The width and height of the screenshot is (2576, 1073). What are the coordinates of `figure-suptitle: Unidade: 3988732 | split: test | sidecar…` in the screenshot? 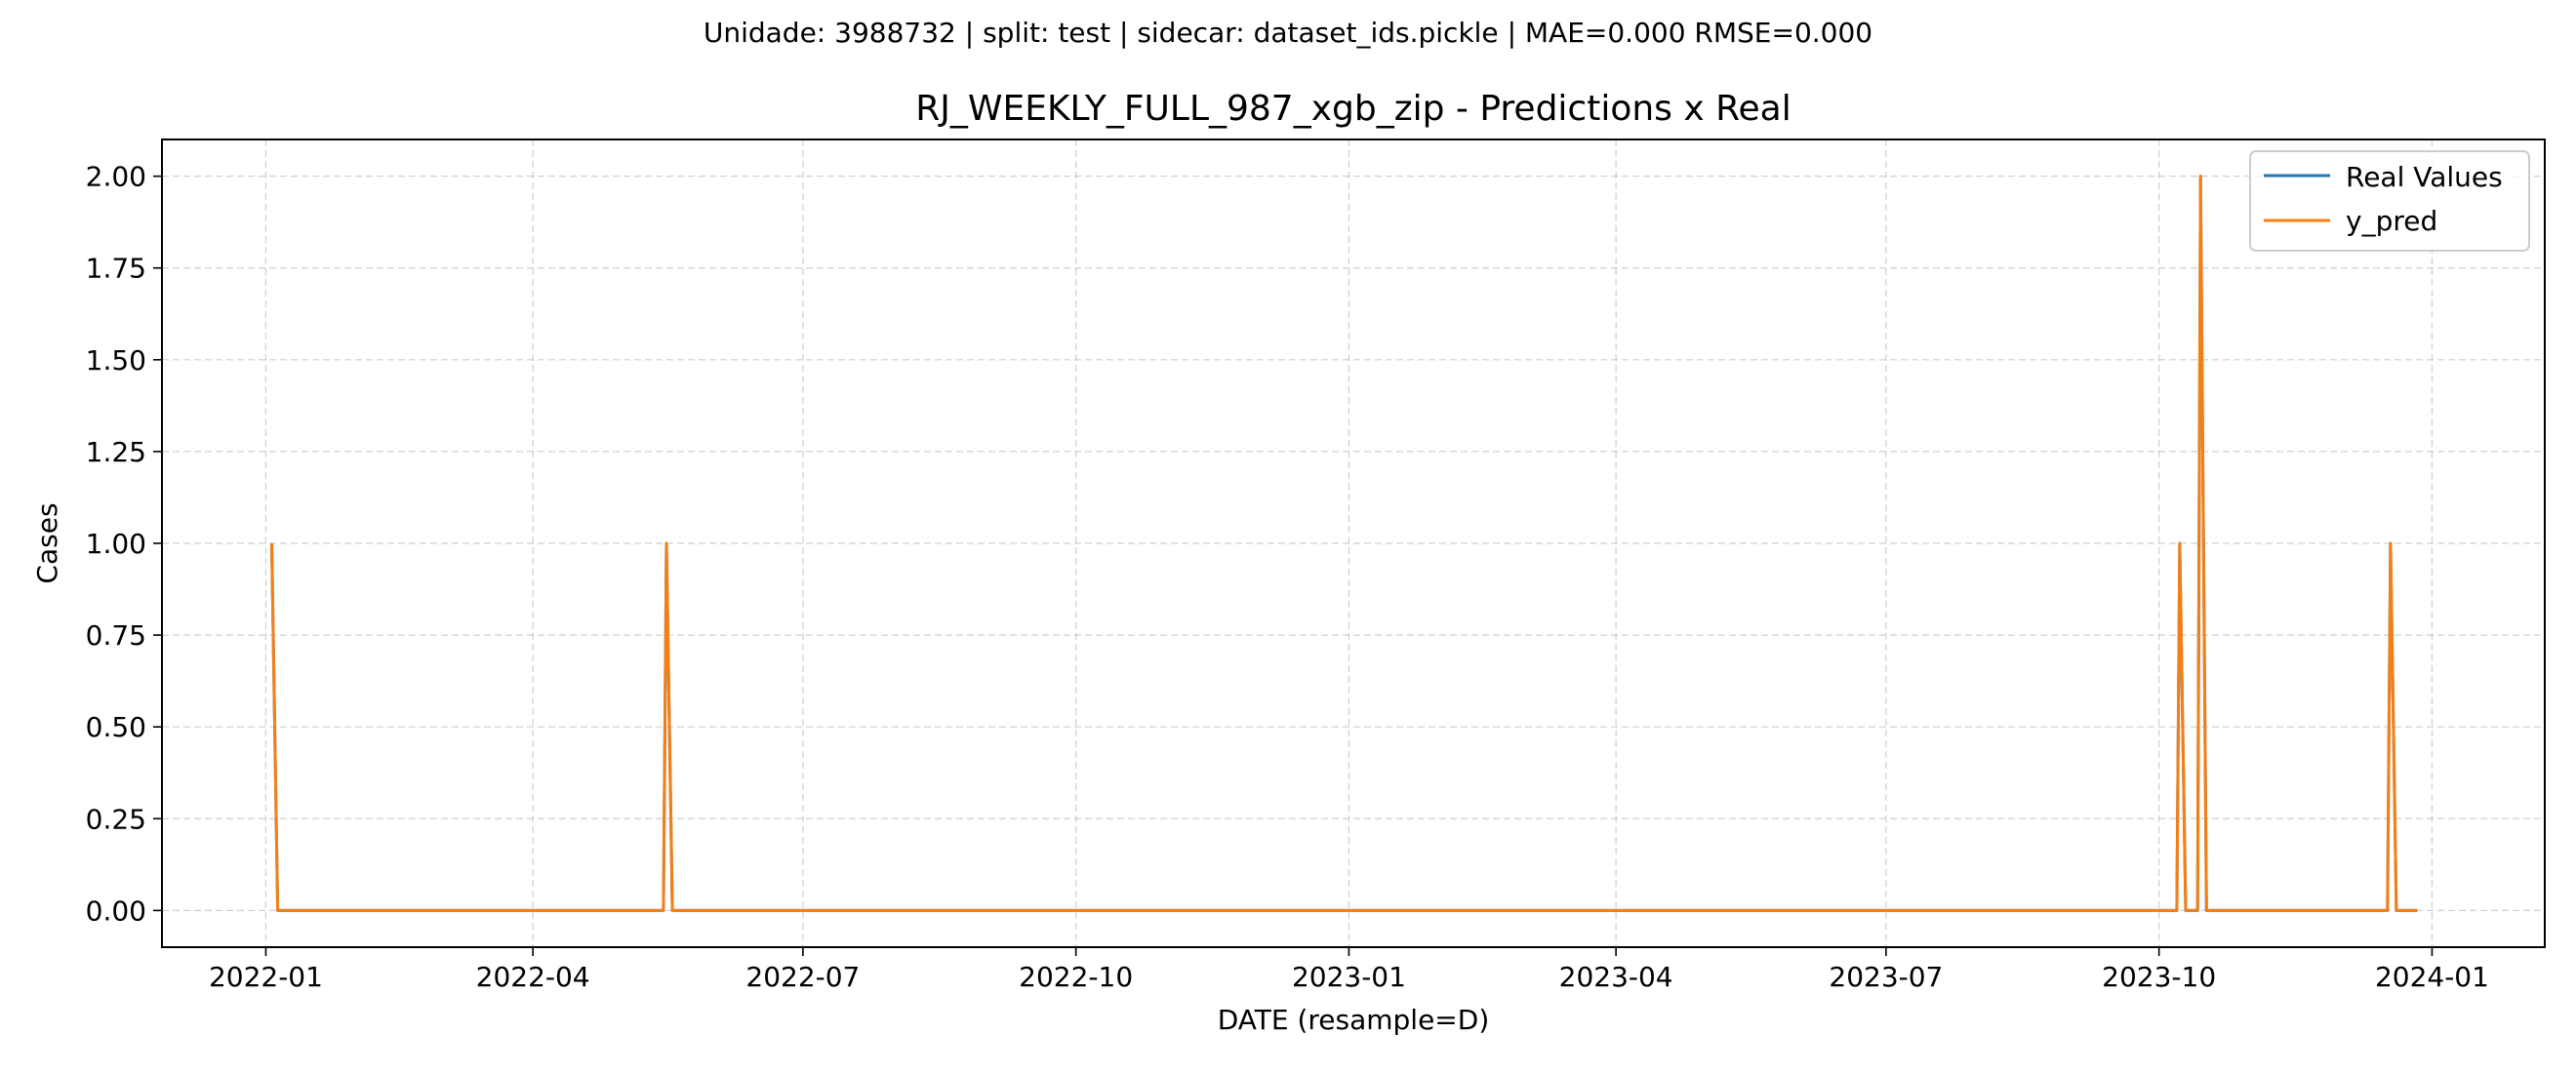 It's located at (1288, 33).